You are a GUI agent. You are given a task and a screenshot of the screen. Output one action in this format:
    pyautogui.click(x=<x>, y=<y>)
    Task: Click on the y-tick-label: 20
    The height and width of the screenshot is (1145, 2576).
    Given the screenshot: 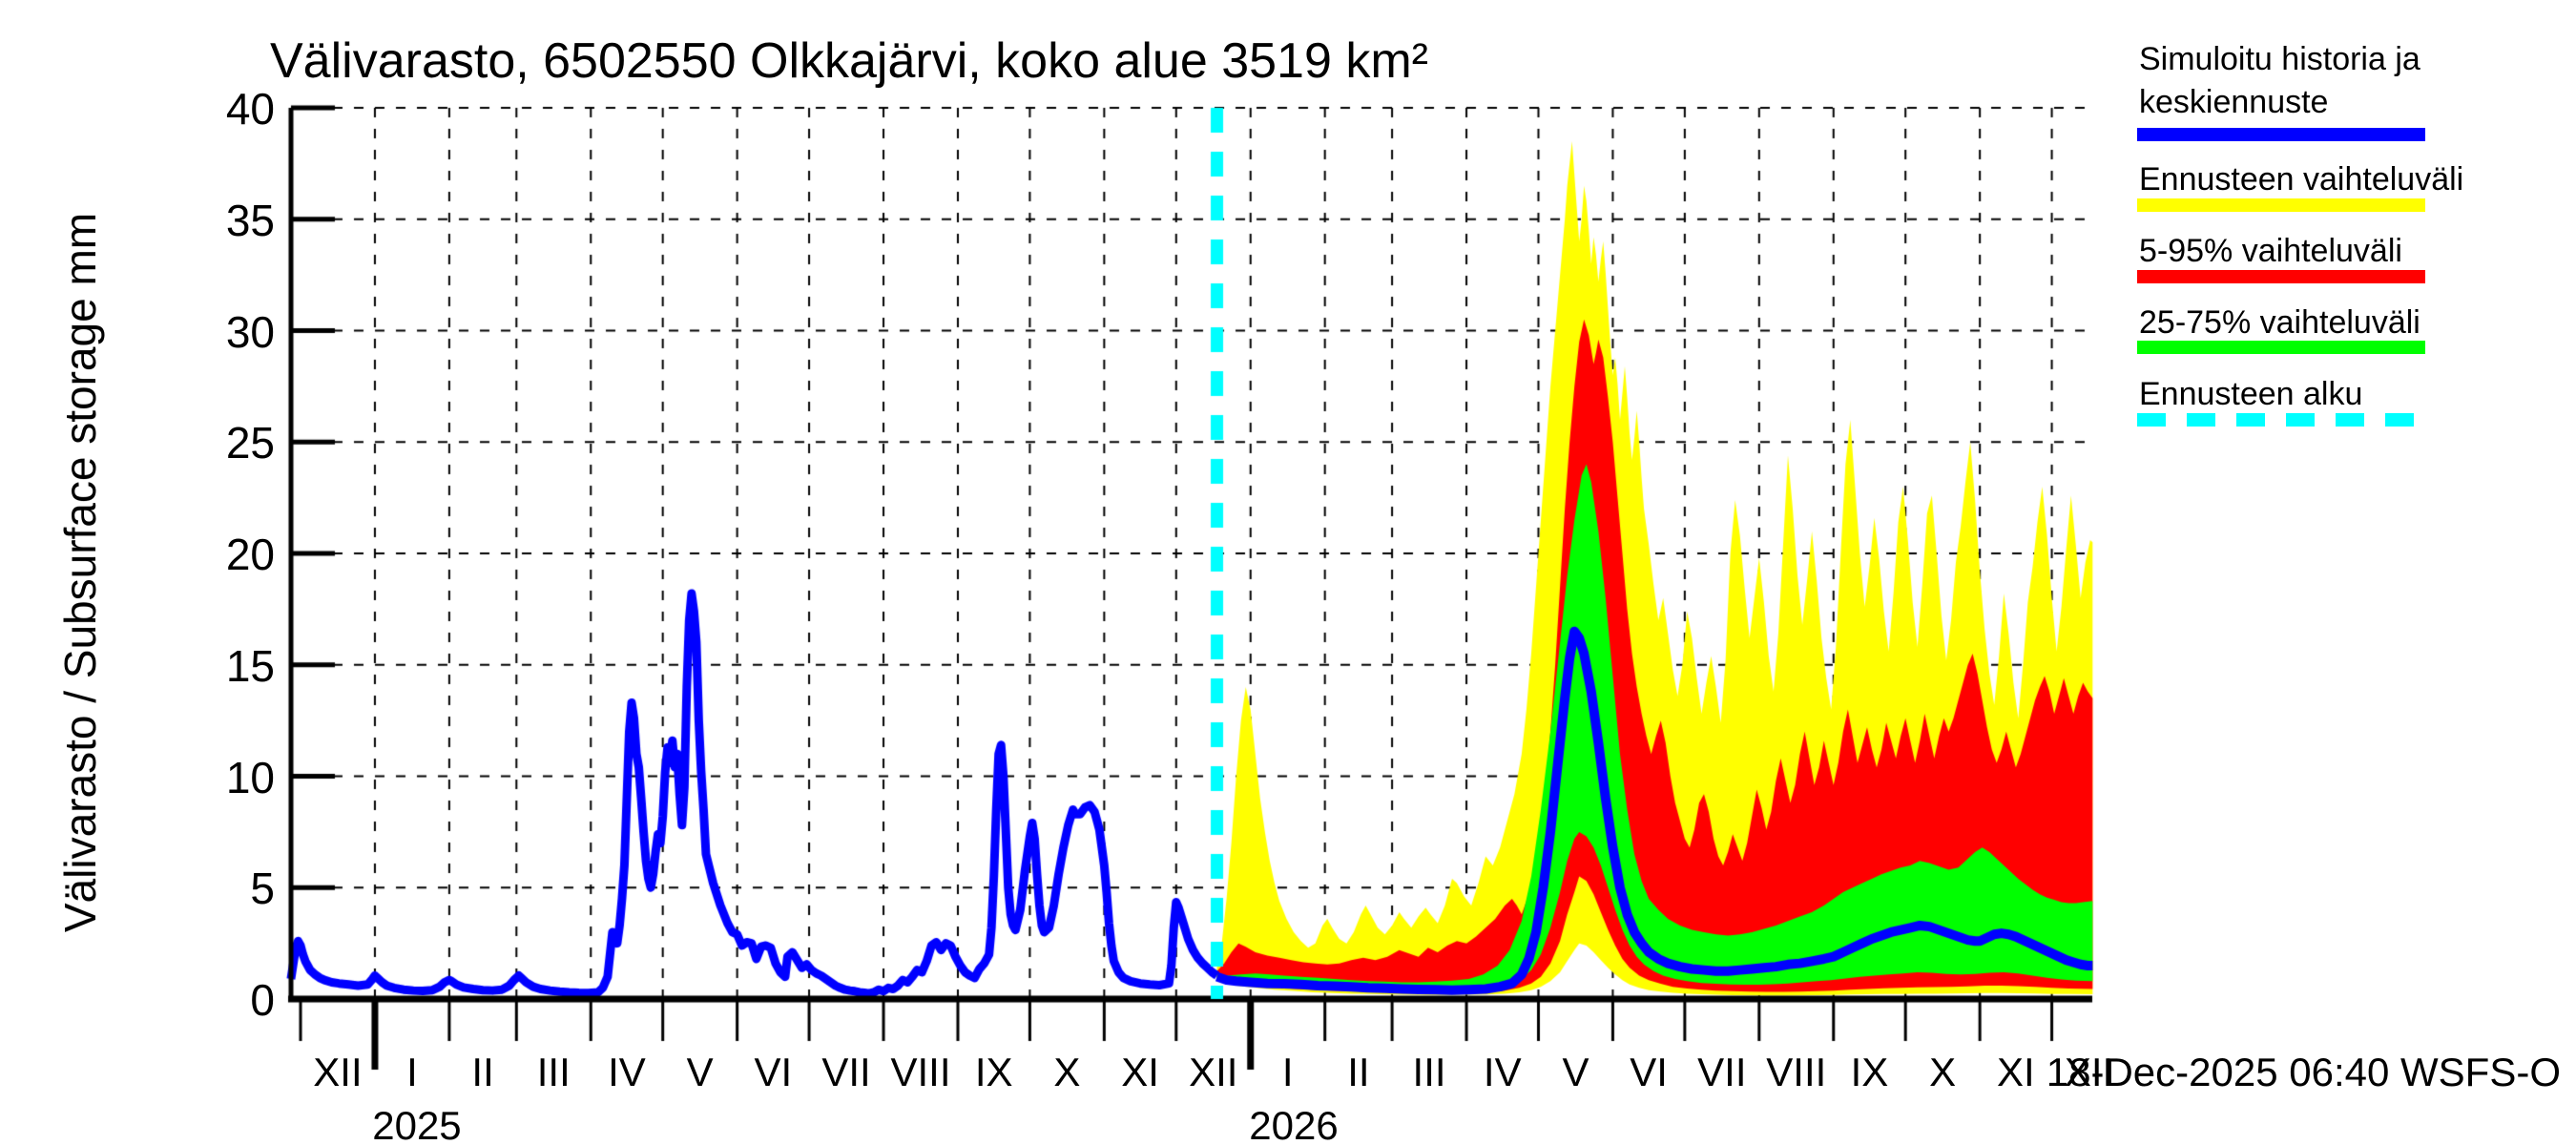 What is the action you would take?
    pyautogui.click(x=250, y=555)
    